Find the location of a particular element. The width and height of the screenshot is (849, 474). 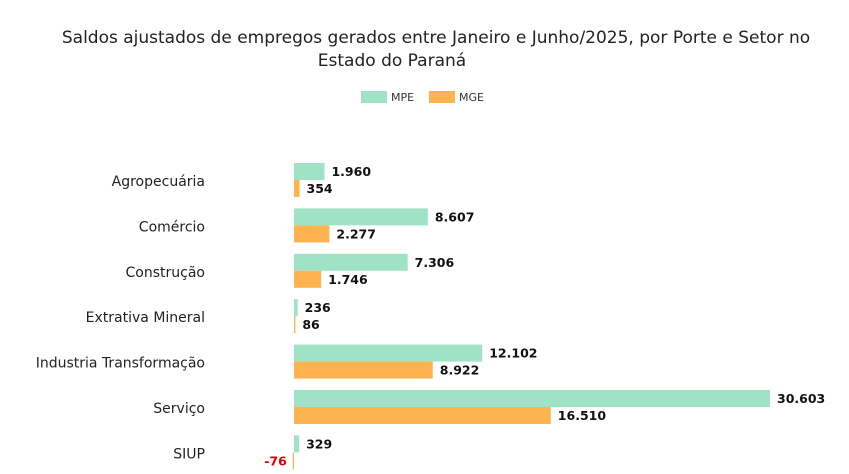

data-label-mge-servico: 16.510 is located at coordinates (582, 415).